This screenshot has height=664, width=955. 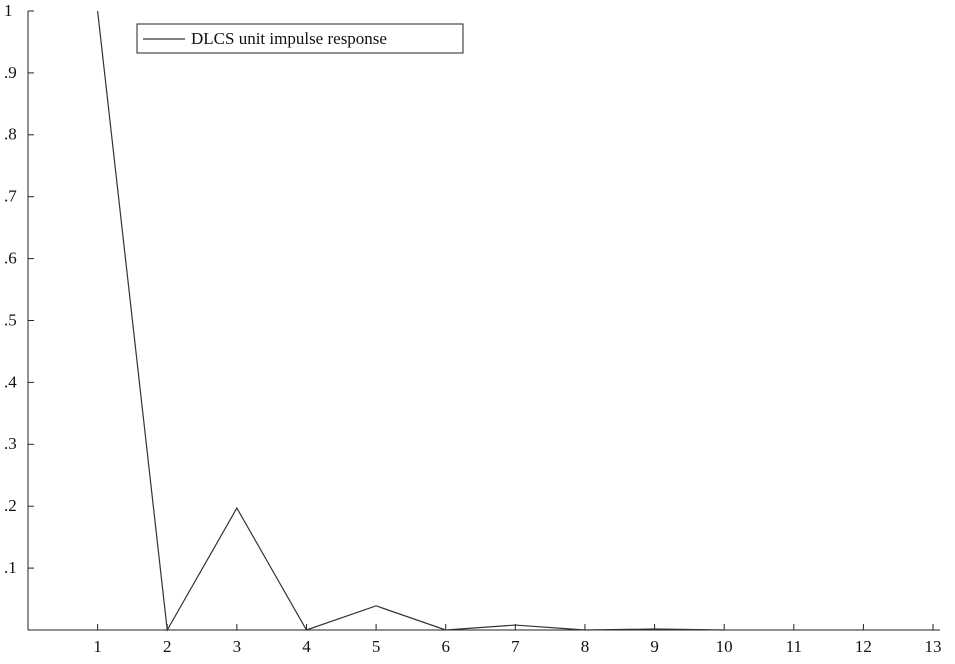 I want to click on x-tick-label: 11, so click(x=794, y=646).